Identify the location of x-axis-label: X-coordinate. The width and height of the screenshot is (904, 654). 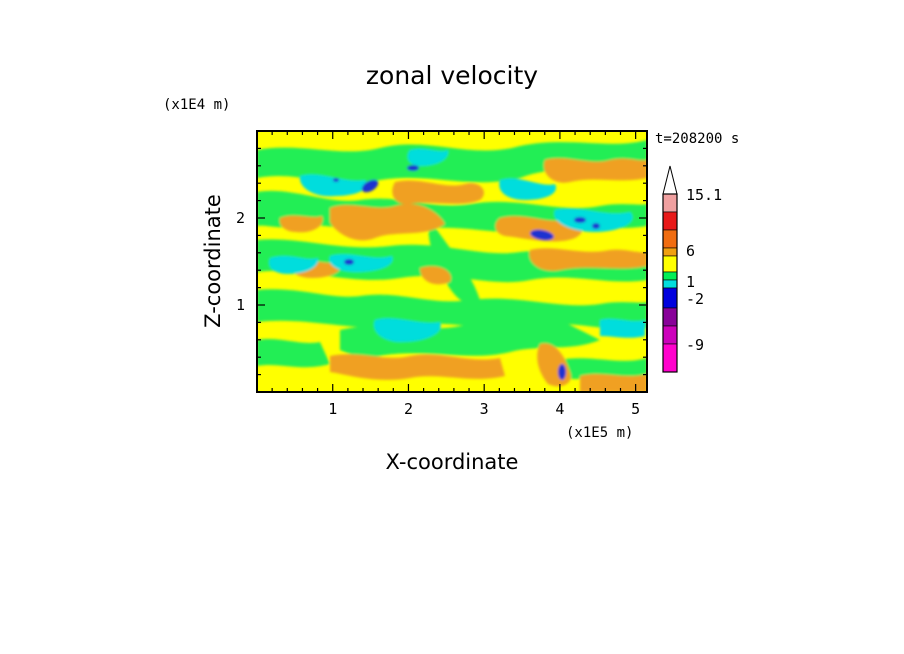
(452, 462).